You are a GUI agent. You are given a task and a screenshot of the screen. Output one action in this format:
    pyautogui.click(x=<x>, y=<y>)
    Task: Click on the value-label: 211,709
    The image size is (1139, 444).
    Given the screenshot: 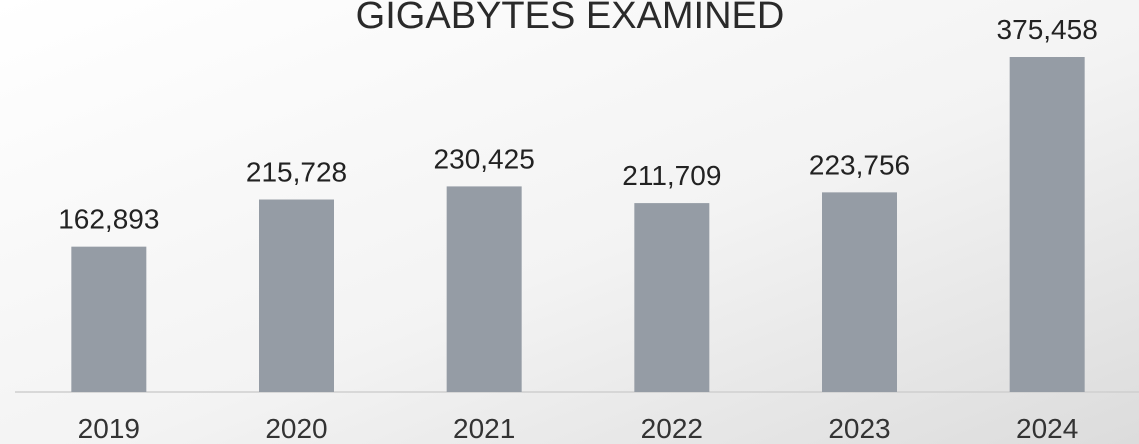 What is the action you would take?
    pyautogui.click(x=671, y=175)
    